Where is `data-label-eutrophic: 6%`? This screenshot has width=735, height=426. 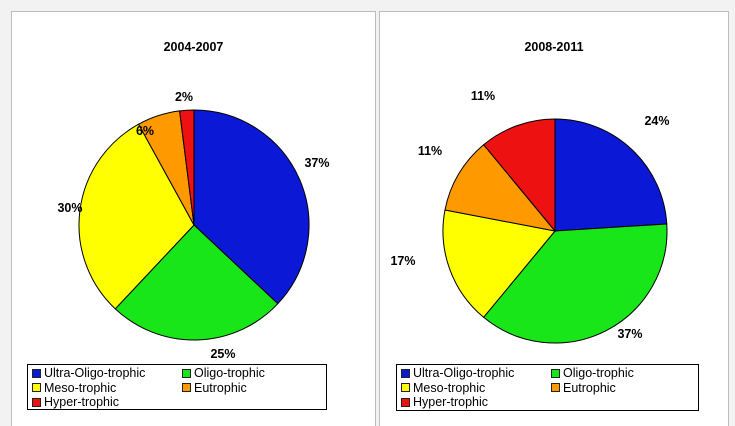
data-label-eutrophic: 6% is located at coordinates (145, 131).